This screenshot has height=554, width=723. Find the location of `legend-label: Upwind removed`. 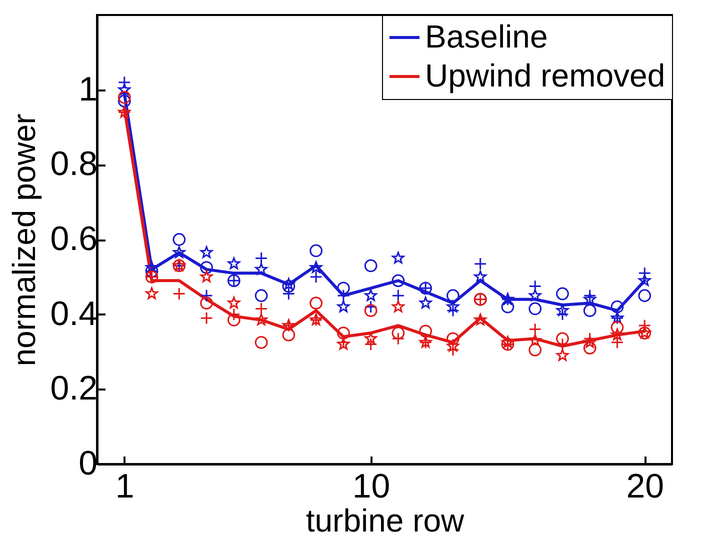

legend-label: Upwind removed is located at coordinates (545, 76).